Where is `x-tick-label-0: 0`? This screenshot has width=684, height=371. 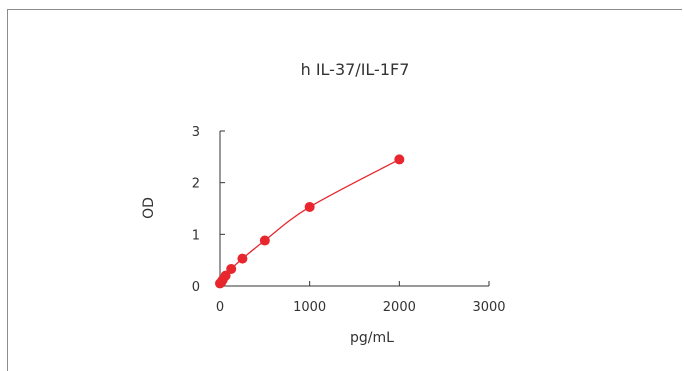
x-tick-label-0: 0 is located at coordinates (220, 307).